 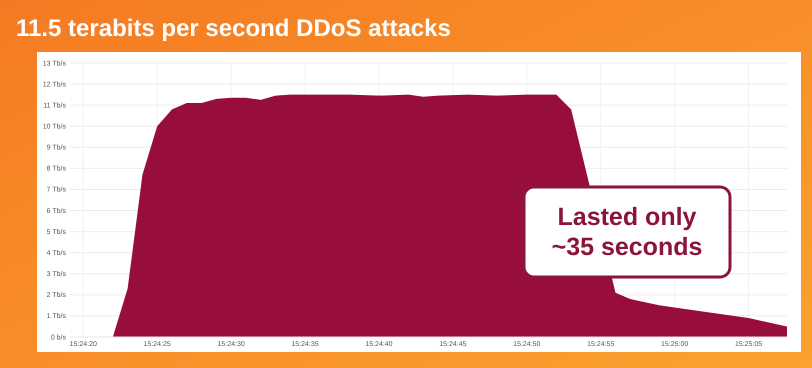 I want to click on annotation: Lasted only ~35 seconds, so click(x=627, y=232).